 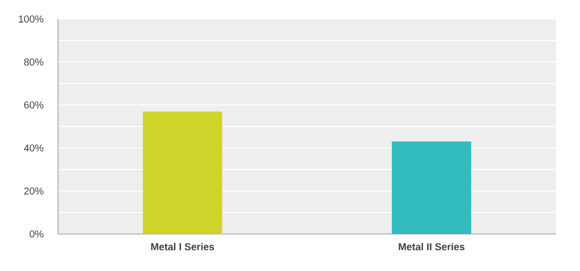 I want to click on x-tick-label: Metal I Series, so click(x=182, y=246).